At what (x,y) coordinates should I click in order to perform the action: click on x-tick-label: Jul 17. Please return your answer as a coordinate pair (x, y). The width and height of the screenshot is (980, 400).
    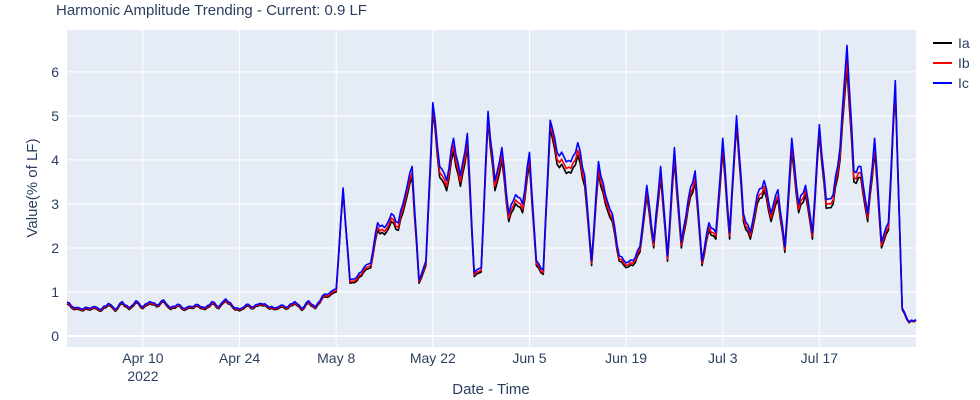
    Looking at the image, I should click on (820, 358).